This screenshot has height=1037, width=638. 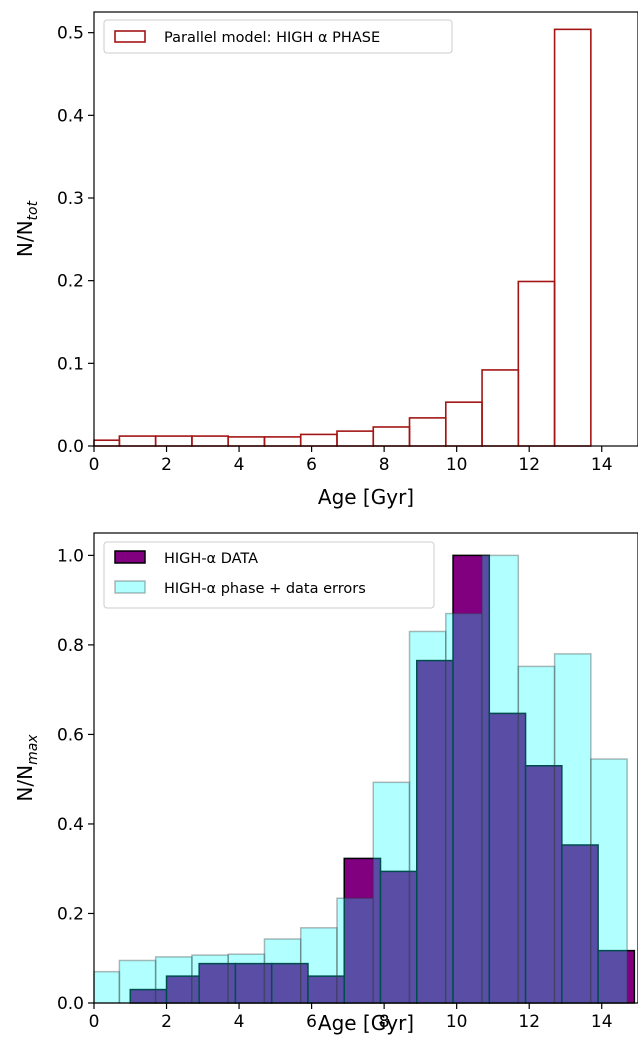 I want to click on top-legend-box, so click(x=278, y=36).